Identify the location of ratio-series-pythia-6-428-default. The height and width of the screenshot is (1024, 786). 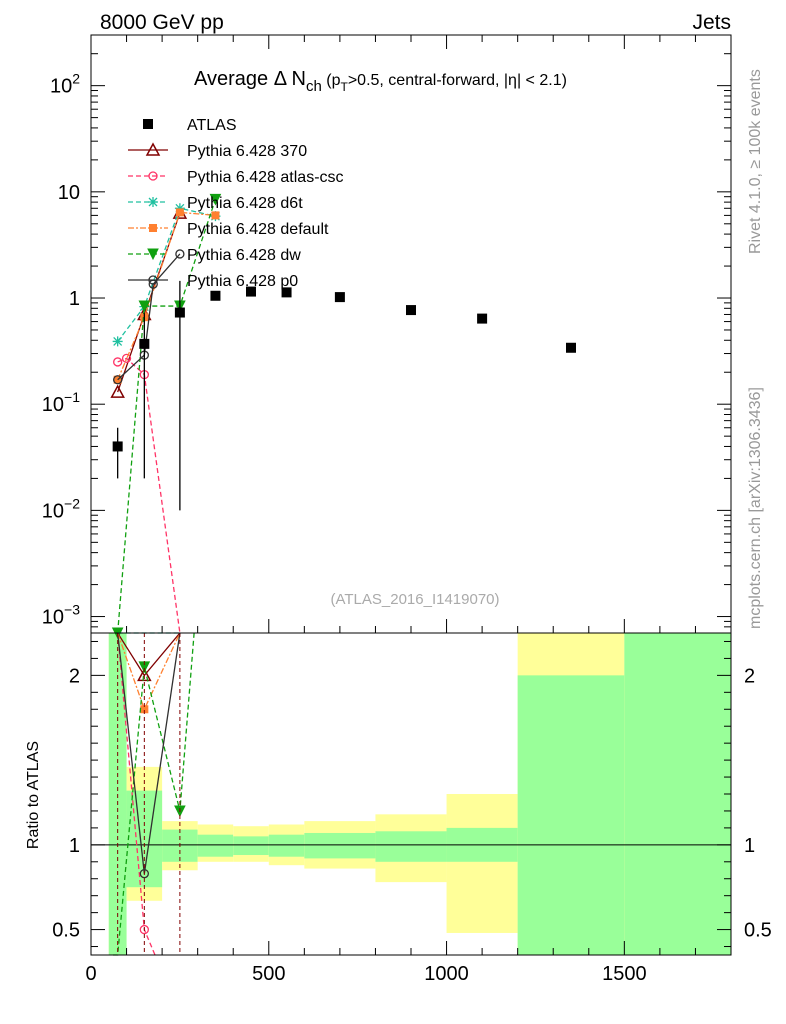
(149, 673).